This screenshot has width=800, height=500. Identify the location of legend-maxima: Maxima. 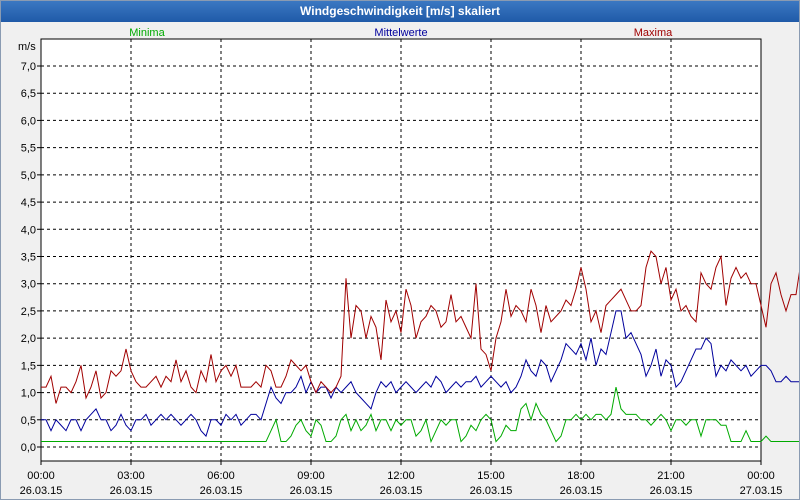
(653, 33).